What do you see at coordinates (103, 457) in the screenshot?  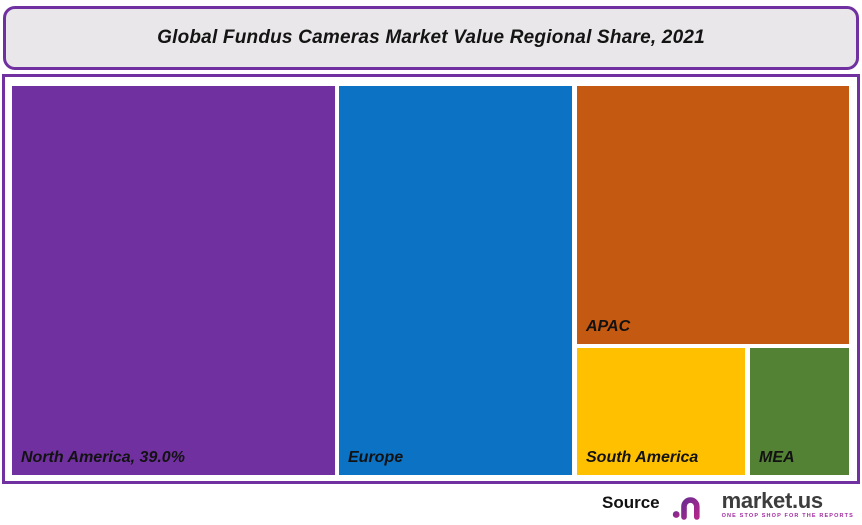 I see `treemap-tile-label: North America, 39.0%` at bounding box center [103, 457].